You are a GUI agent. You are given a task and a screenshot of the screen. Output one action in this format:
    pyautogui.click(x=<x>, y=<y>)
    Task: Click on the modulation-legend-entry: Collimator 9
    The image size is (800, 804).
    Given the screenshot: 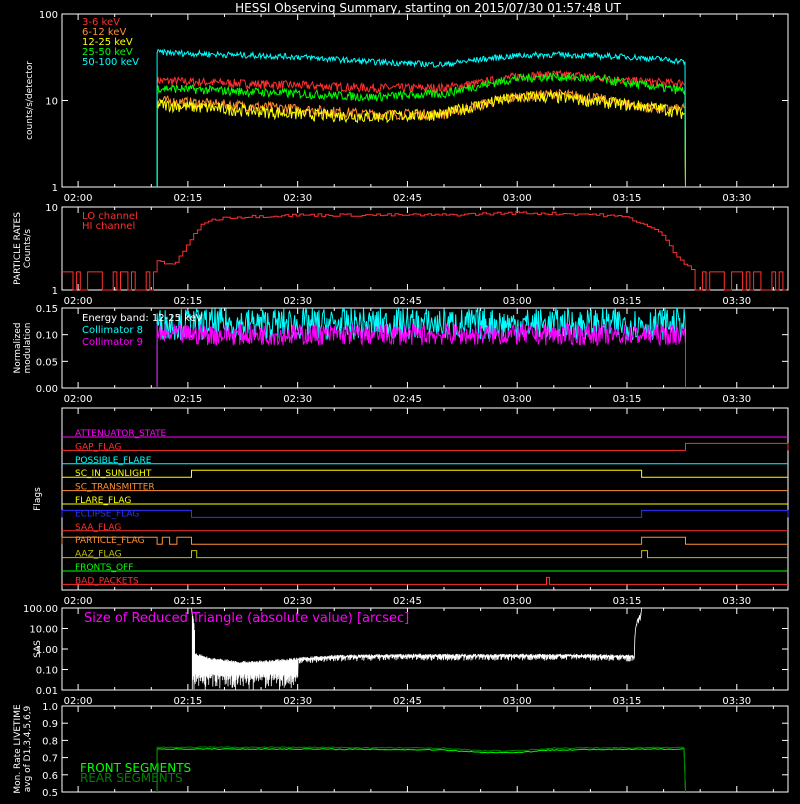 What is the action you would take?
    pyautogui.click(x=112, y=342)
    